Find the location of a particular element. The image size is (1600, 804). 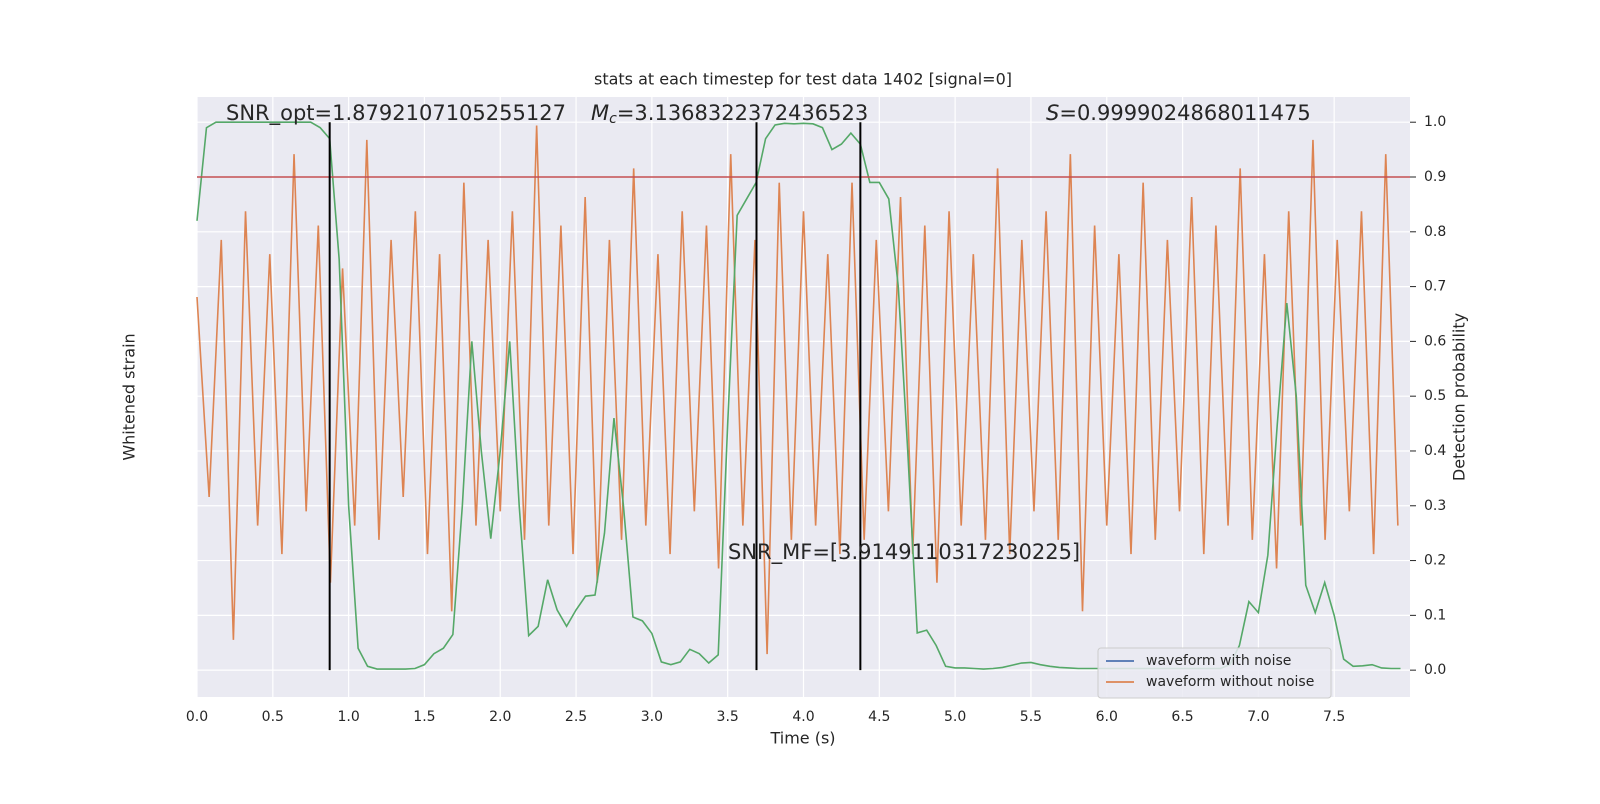

x-tick-label: 0.0 is located at coordinates (197, 717).